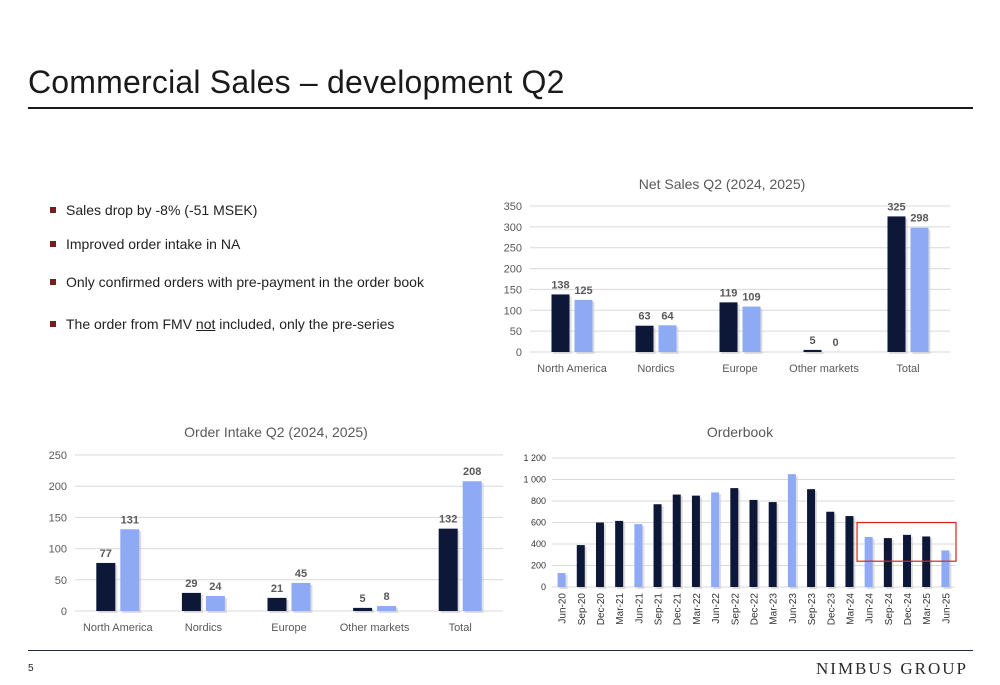  Describe the element at coordinates (162, 210) in the screenshot. I see `bullet-text: Sales drop by -8% (-51 MSEK)` at that location.